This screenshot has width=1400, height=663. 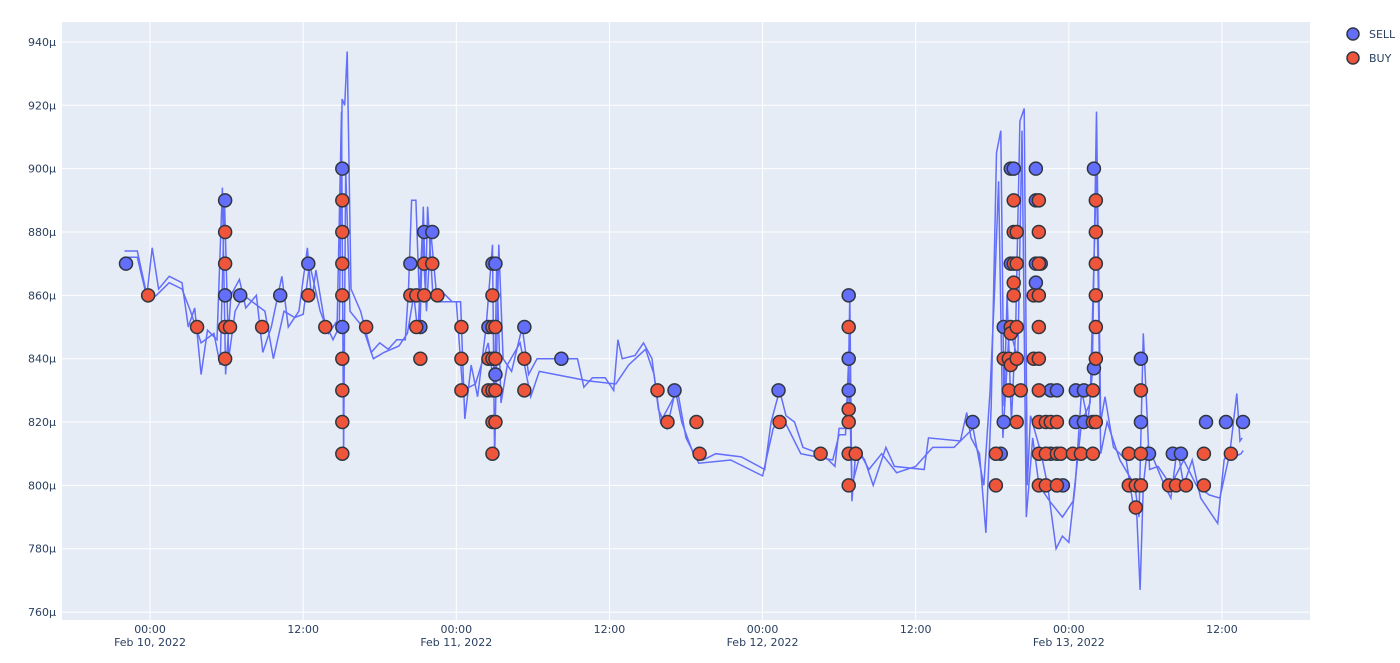 What do you see at coordinates (42, 295) in the screenshot?
I see `y-tick-label: 860μ` at bounding box center [42, 295].